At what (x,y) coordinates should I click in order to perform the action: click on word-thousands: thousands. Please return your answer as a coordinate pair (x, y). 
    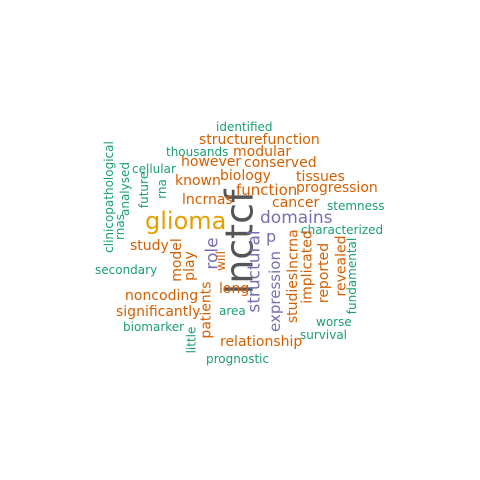
    Looking at the image, I should click on (197, 152).